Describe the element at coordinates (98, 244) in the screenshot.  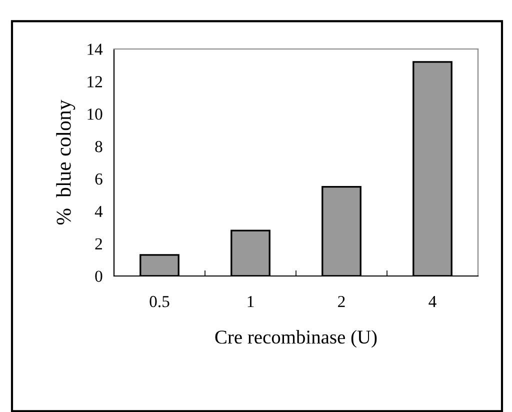
I see `y-tick-label: 2` at that location.